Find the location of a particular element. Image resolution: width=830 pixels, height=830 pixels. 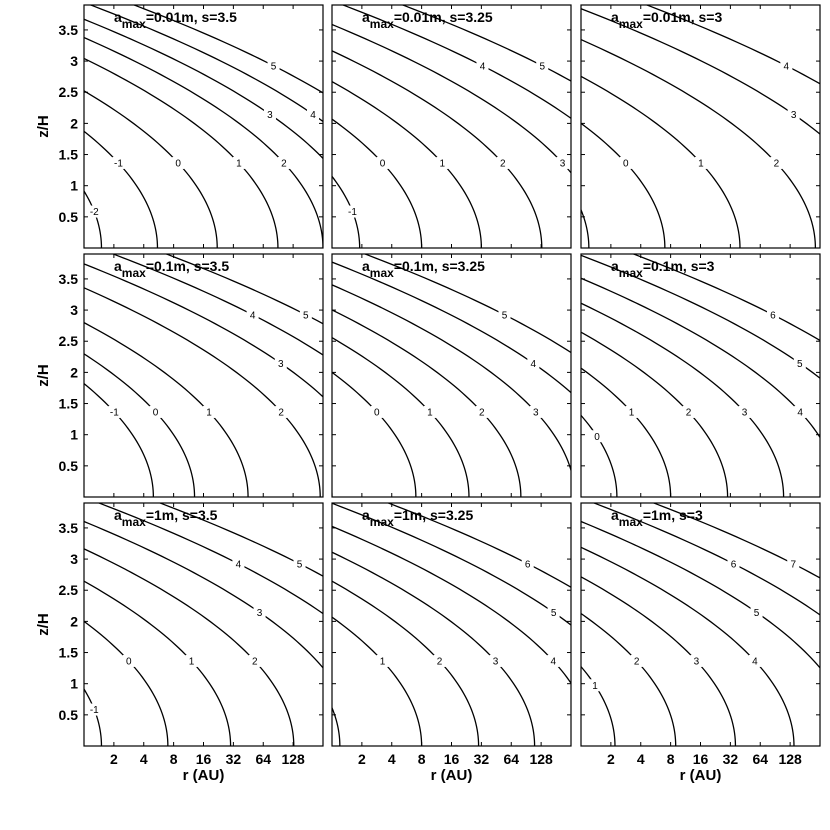

panel-4: -1 0 1 2 3 4 5 amax=0.1m, s=3.5 0.5 1 1.5 2 2.5 3 3.5 is located at coordinates (191, 375).